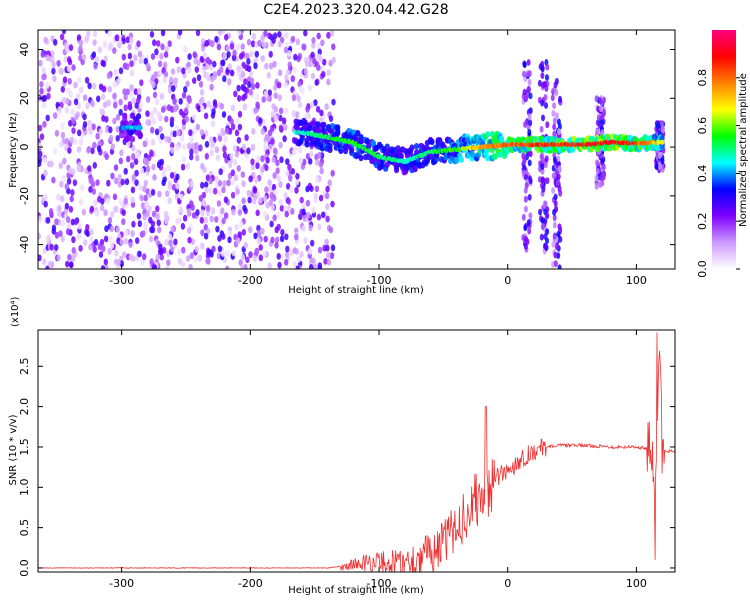 This screenshot has width=750, height=600. What do you see at coordinates (121, 280) in the screenshot?
I see `spectrogram-xtick-label: -300` at bounding box center [121, 280].